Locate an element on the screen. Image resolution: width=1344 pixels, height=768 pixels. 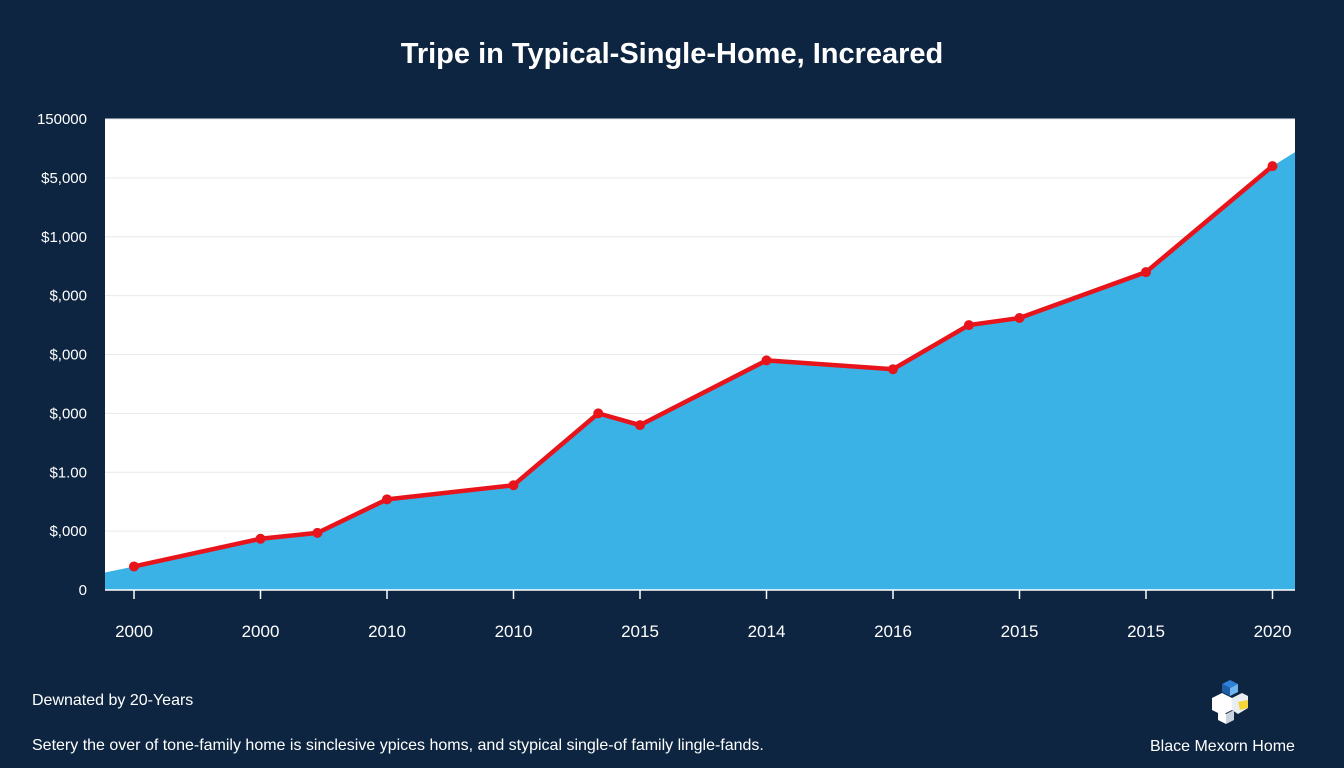
x-tick-label: 2014 is located at coordinates (767, 631).